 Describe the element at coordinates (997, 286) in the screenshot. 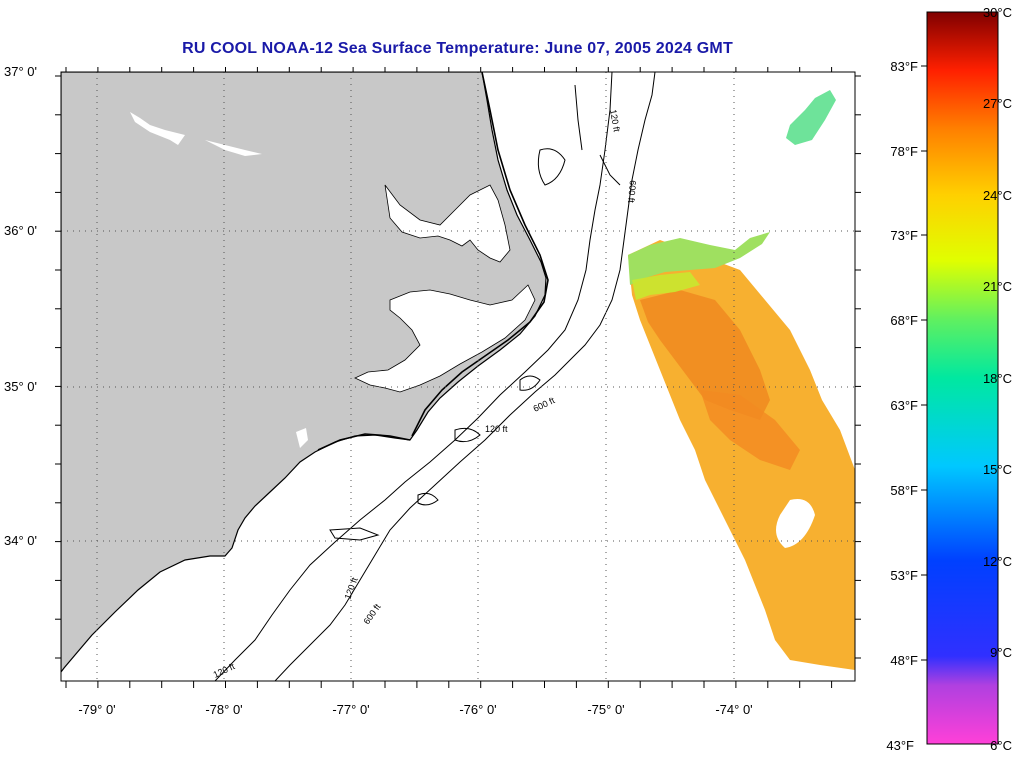

I see `colorbar-c-label: 21°C` at that location.